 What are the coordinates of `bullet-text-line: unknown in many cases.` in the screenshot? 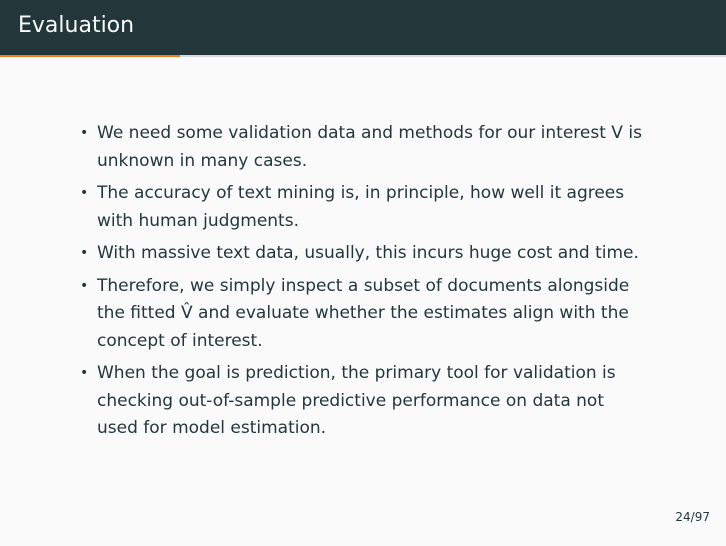 It's located at (202, 160).